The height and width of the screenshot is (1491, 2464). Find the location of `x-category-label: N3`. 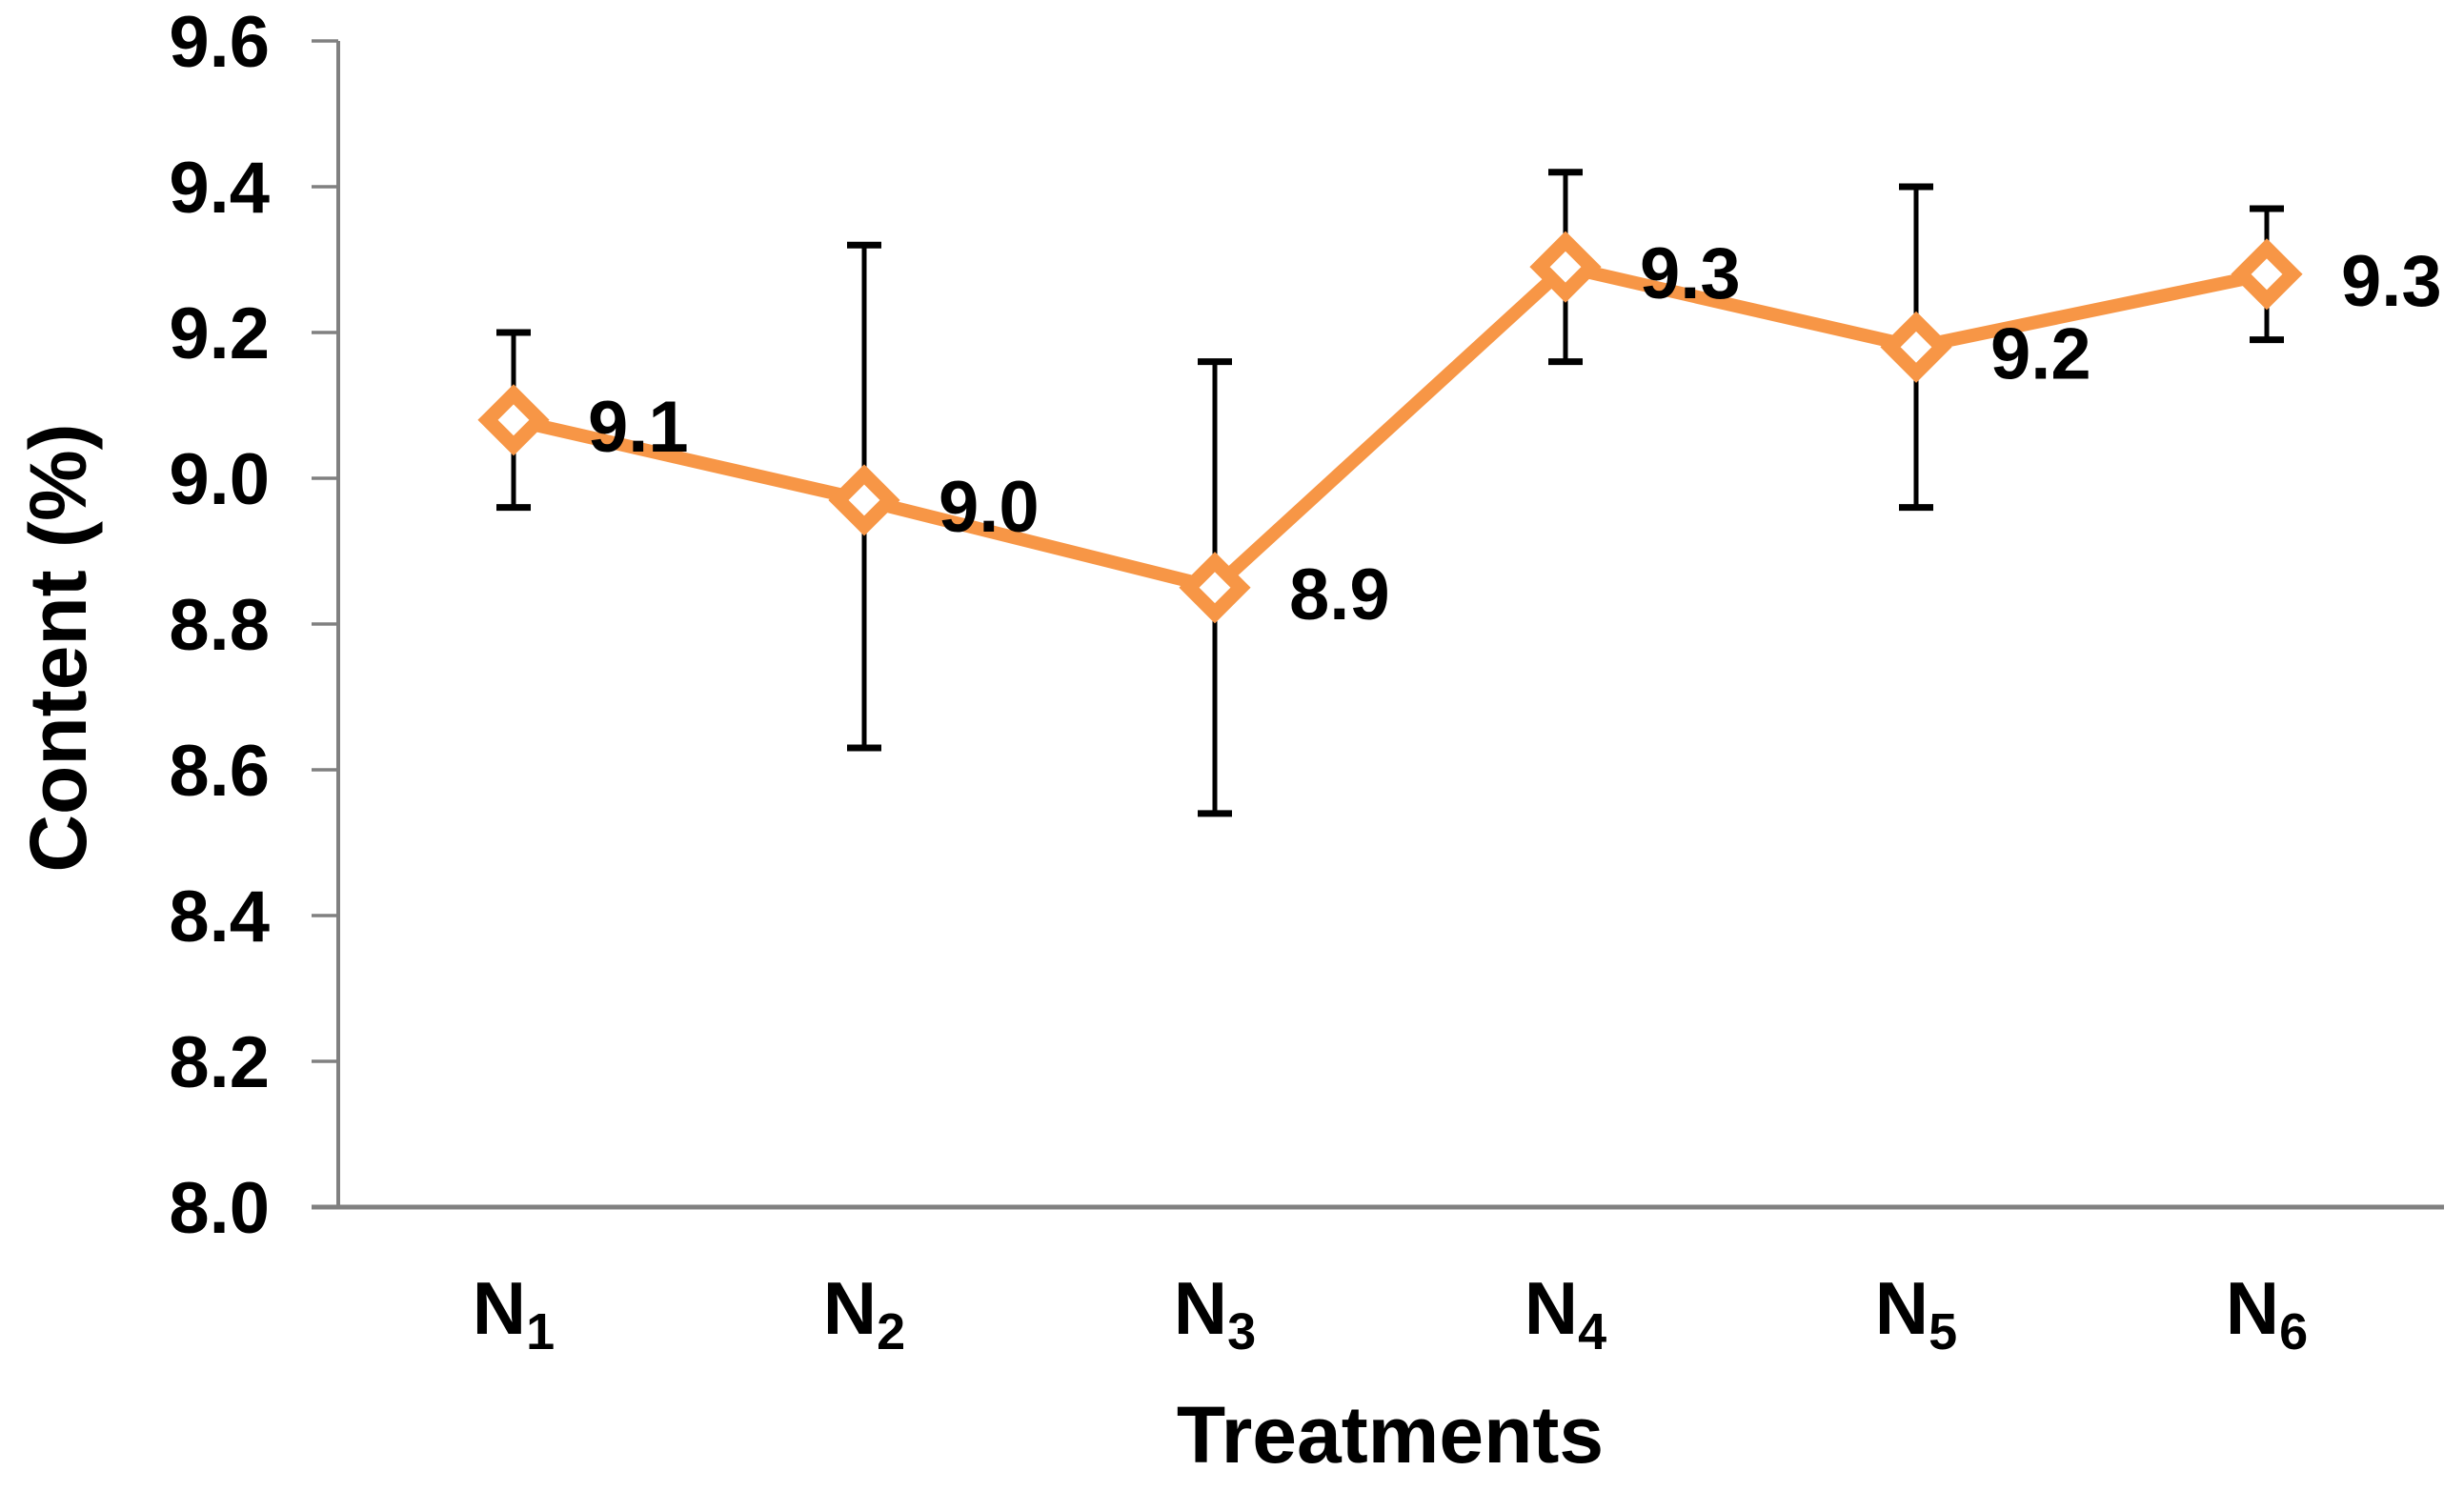

x-category-label: N3 is located at coordinates (1215, 1313).